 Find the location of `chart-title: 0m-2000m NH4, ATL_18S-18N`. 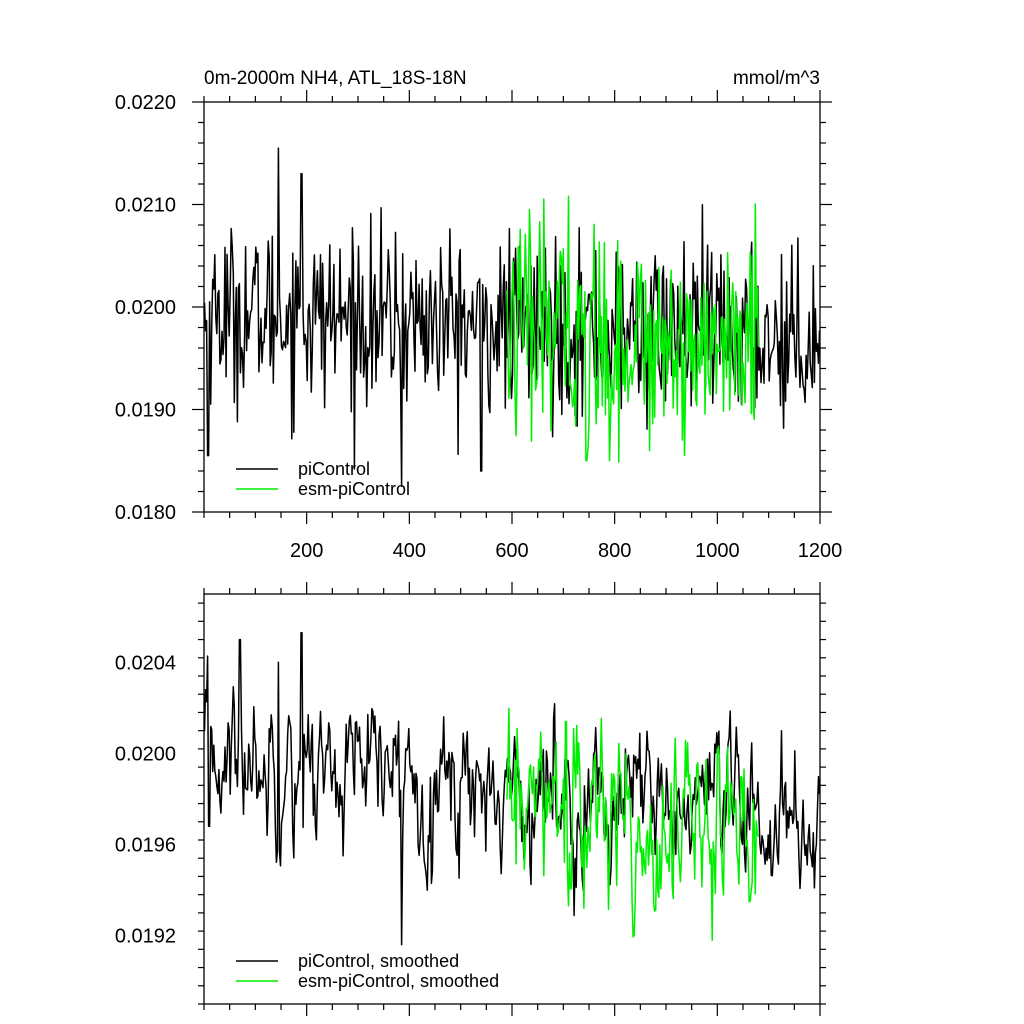

chart-title: 0m-2000m NH4, ATL_18S-18N is located at coordinates (335, 78).